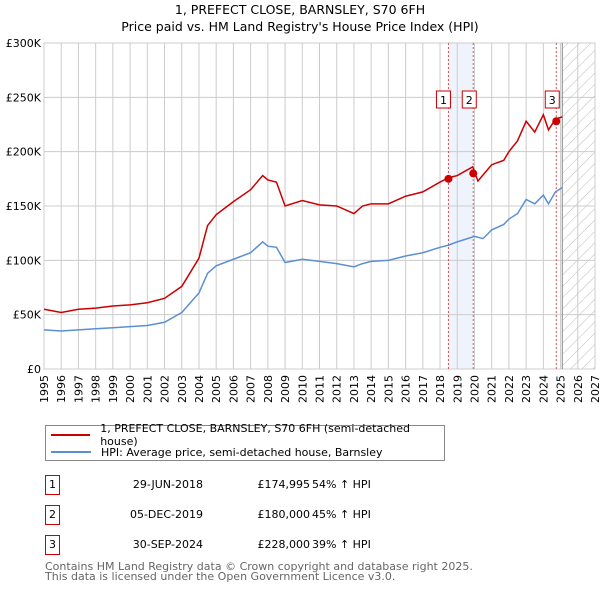  I want to click on x-tick-label: 2019, so click(457, 389).